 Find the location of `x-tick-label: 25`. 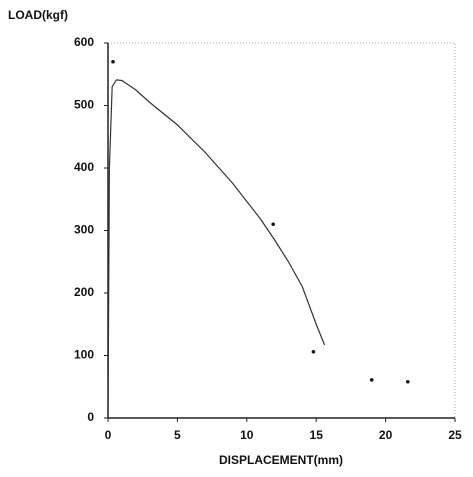

x-tick-label: 25 is located at coordinates (455, 435).